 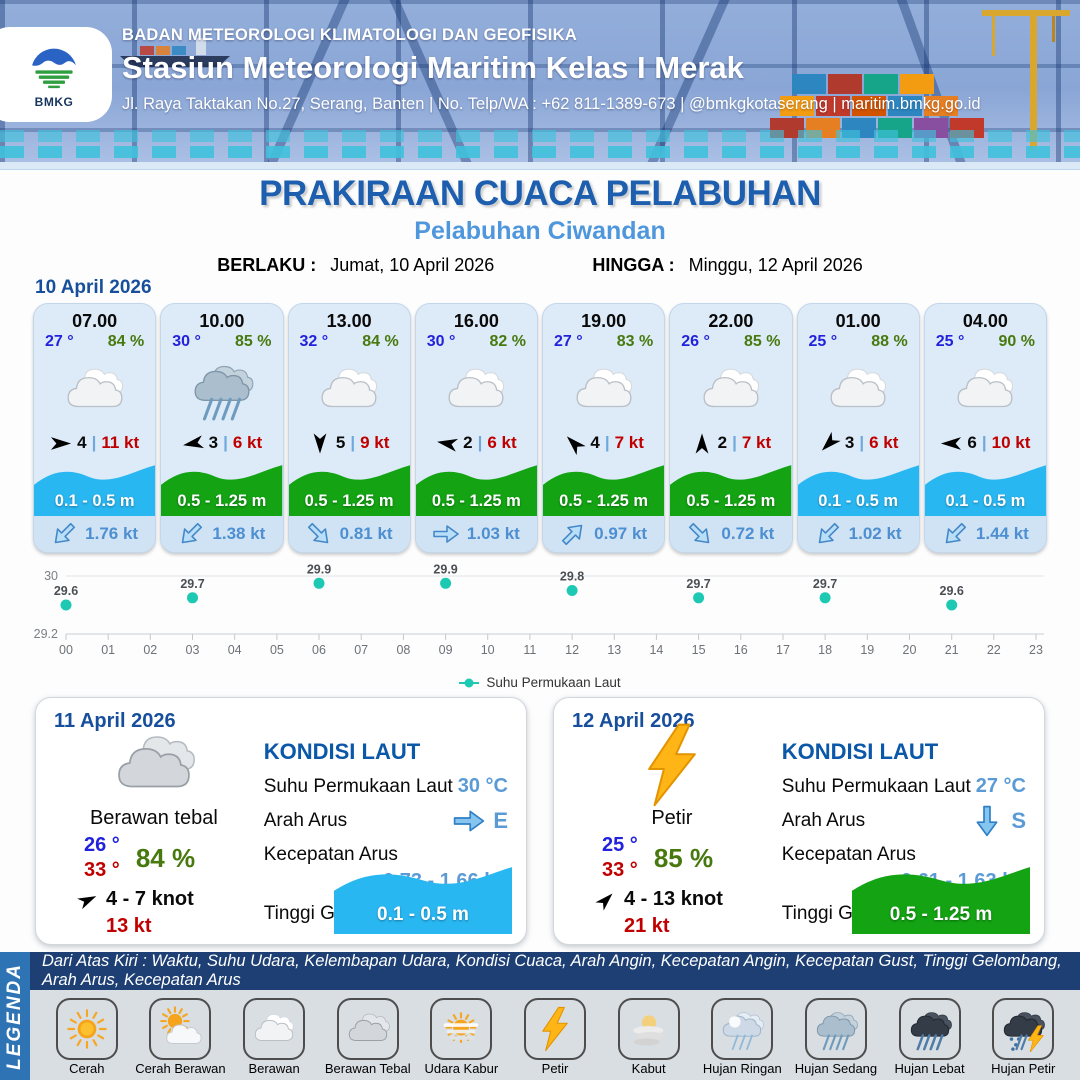 What do you see at coordinates (222, 534) in the screenshot?
I see `current-row: 1.38 kt` at bounding box center [222, 534].